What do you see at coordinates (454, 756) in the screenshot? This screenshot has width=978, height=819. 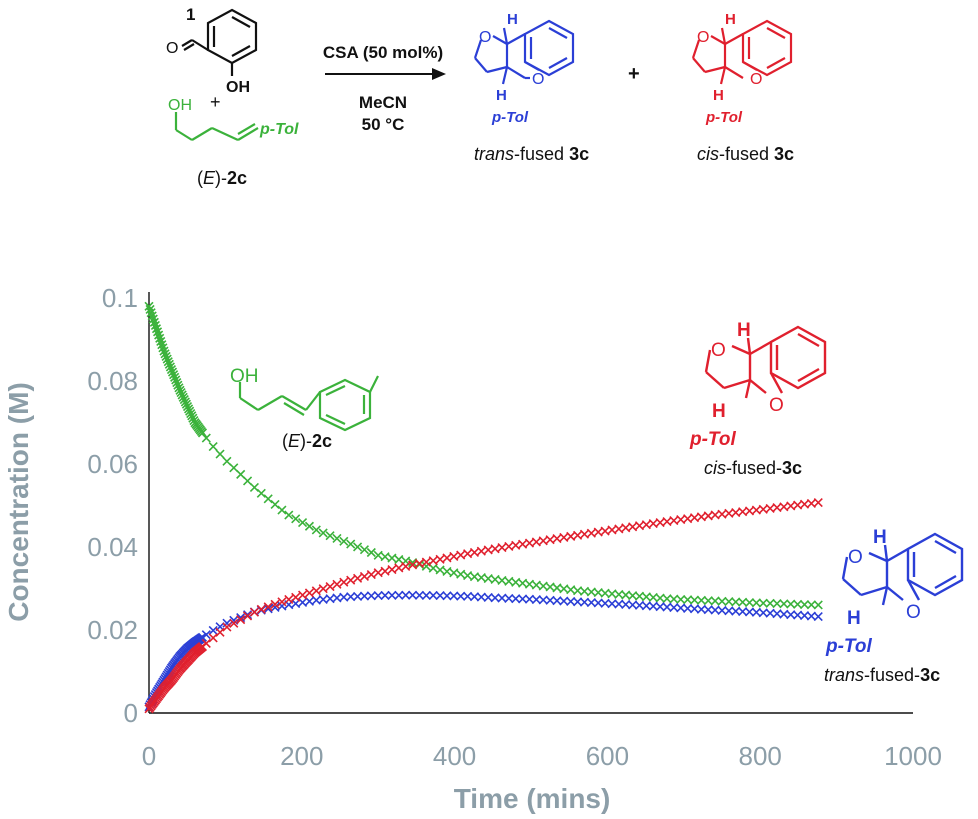 I see `x-tick-label: 400` at bounding box center [454, 756].